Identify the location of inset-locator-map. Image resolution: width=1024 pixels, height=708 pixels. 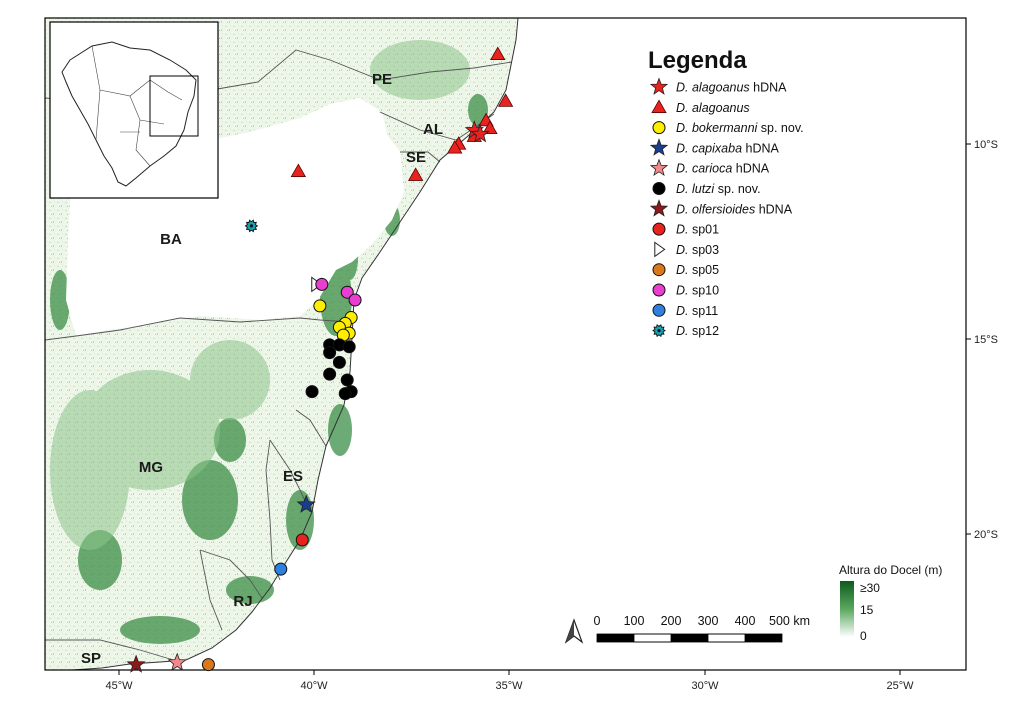
(134, 110).